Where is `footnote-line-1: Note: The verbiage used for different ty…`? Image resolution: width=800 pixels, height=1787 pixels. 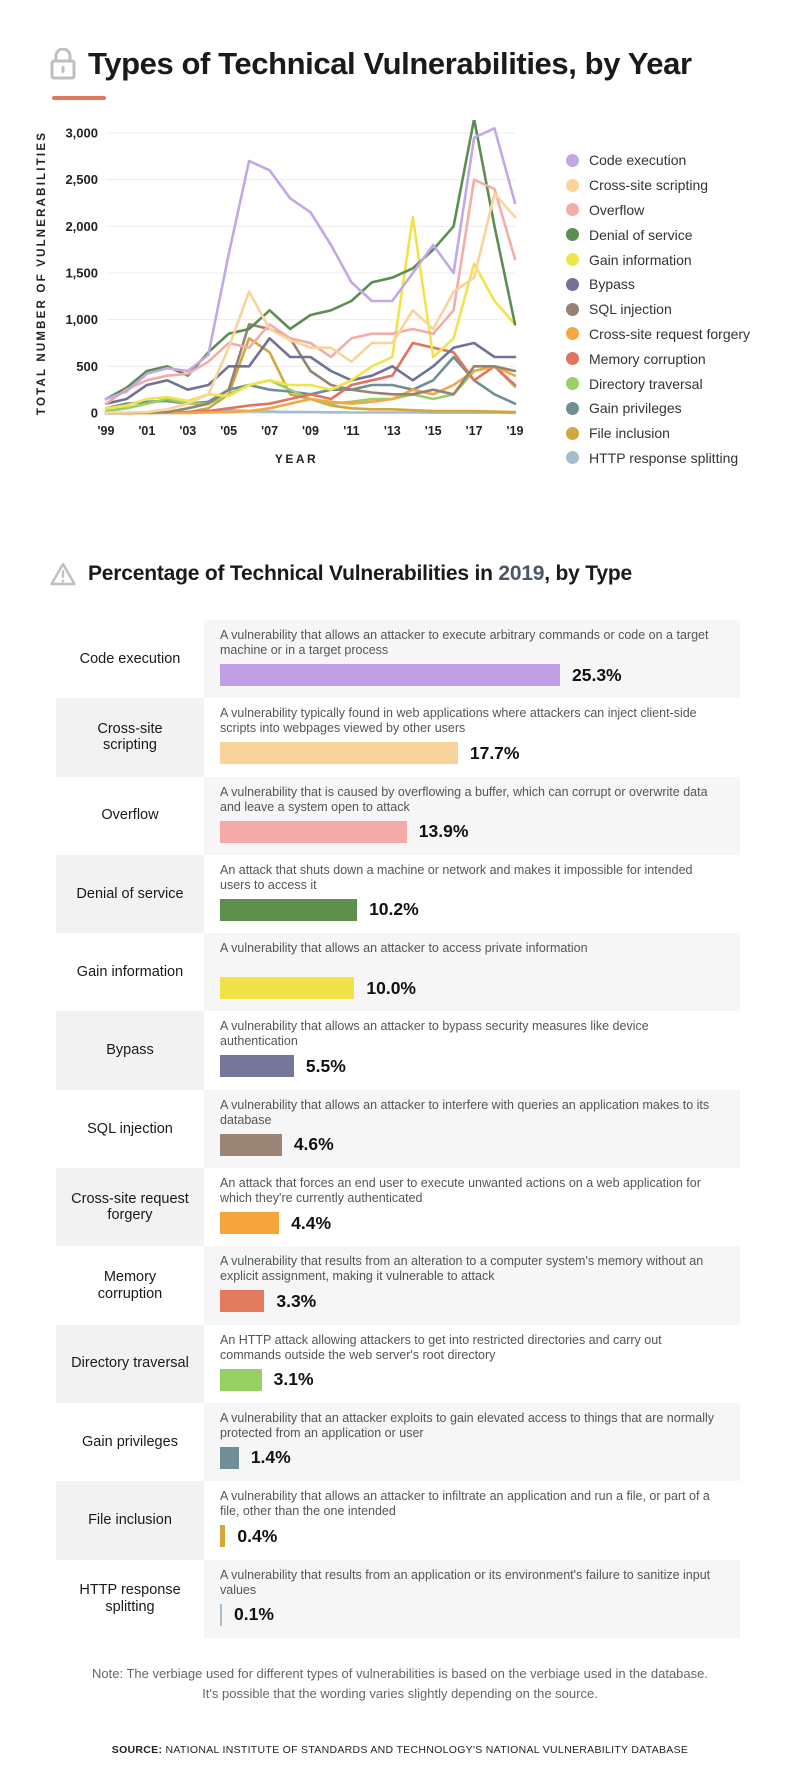
footnote-line-1: Note: The verbiage used for different ty… is located at coordinates (400, 1673).